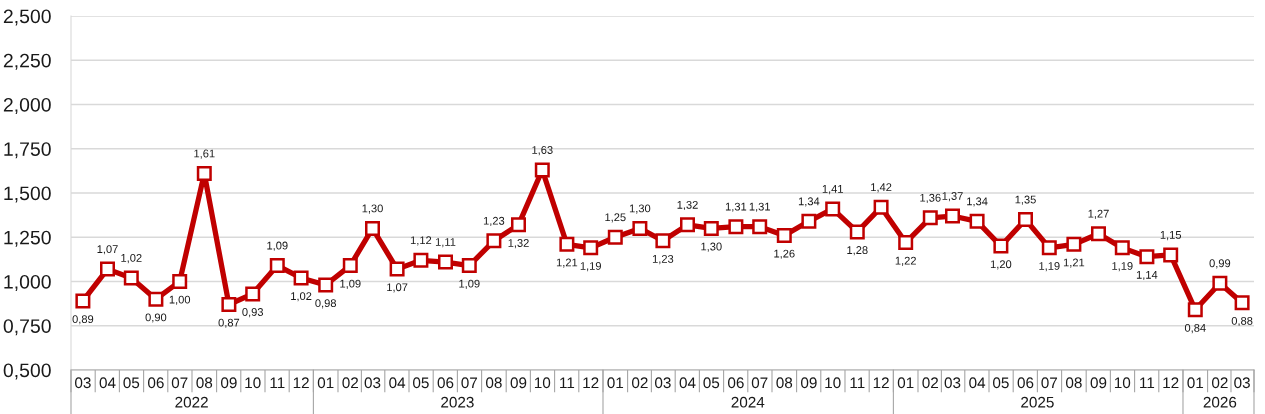  I want to click on data-label: 1,36, so click(930, 198).